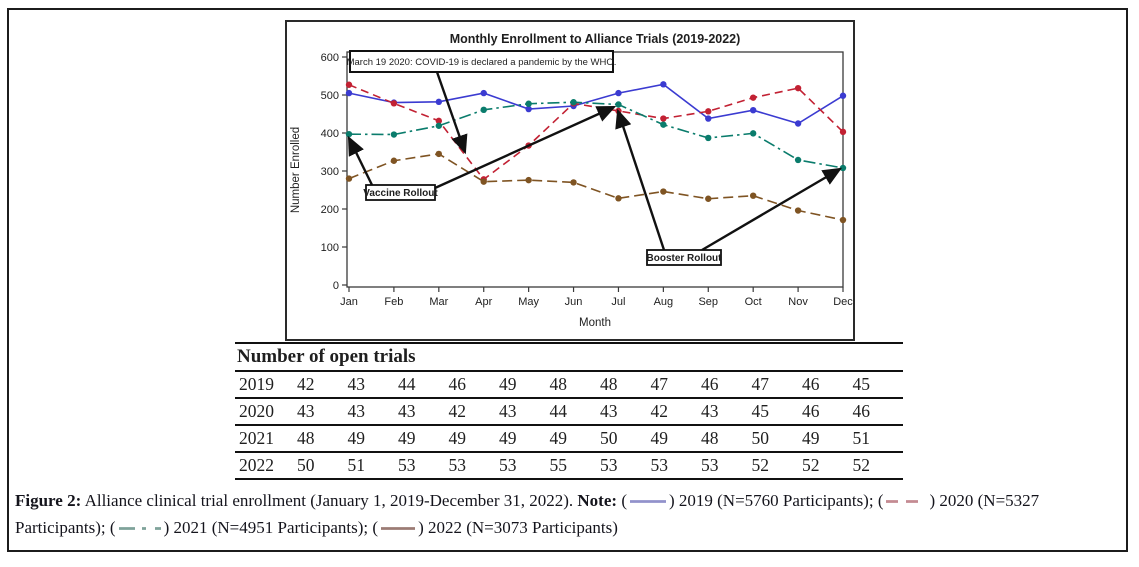 The height and width of the screenshot is (567, 1139). I want to click on svg-text: 0, so click(336, 286).